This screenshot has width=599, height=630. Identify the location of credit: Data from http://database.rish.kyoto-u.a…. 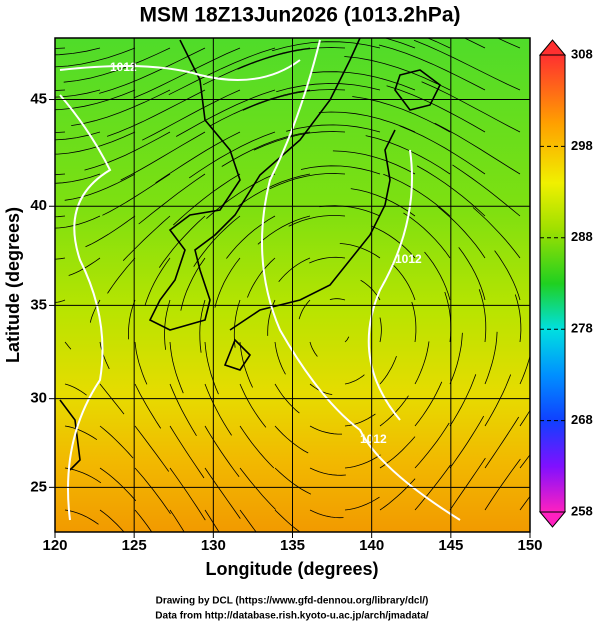
(292, 616).